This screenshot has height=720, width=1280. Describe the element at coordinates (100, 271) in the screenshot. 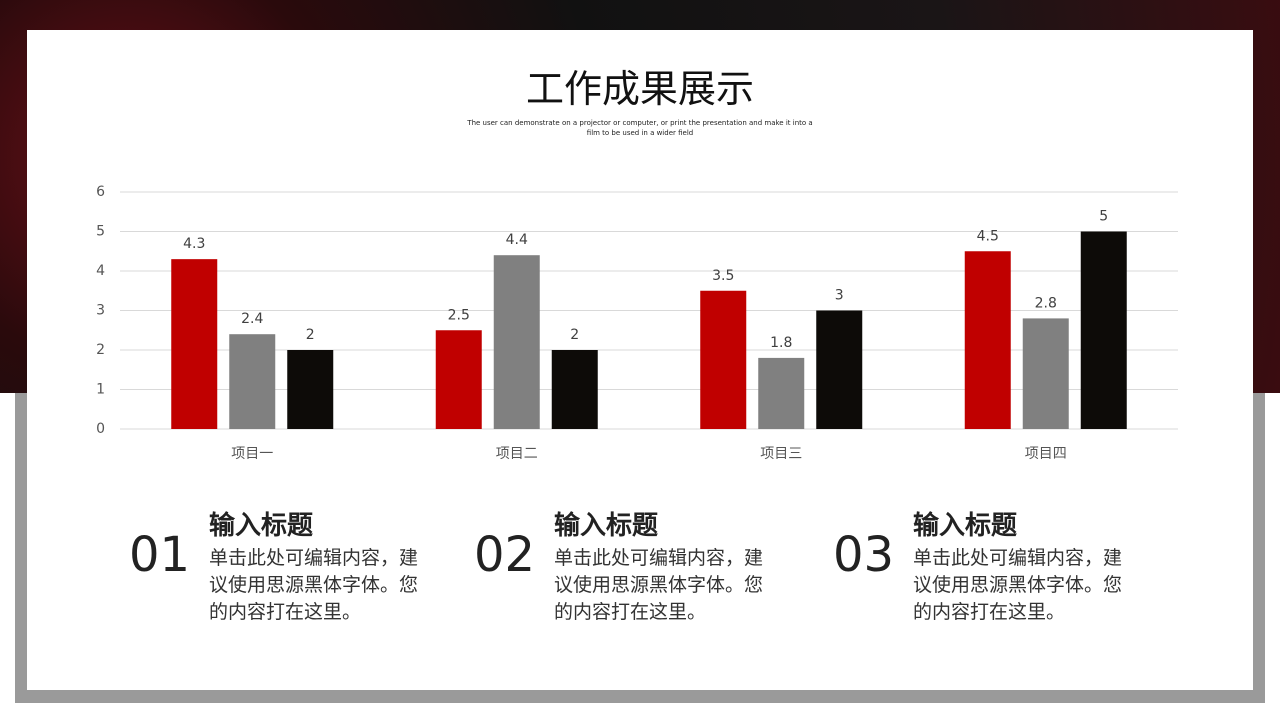

I see `y-tick-label: 4` at that location.